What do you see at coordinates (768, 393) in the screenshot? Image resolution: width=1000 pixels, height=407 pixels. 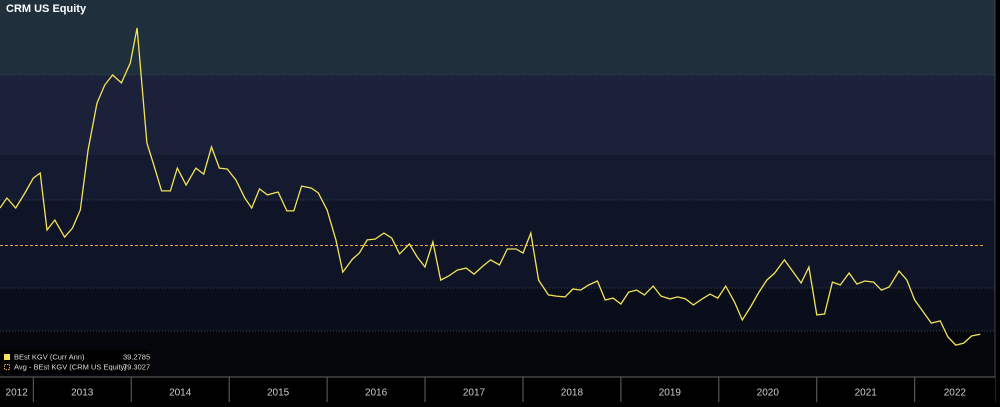 I see `x-tick-label: 2020` at bounding box center [768, 393].